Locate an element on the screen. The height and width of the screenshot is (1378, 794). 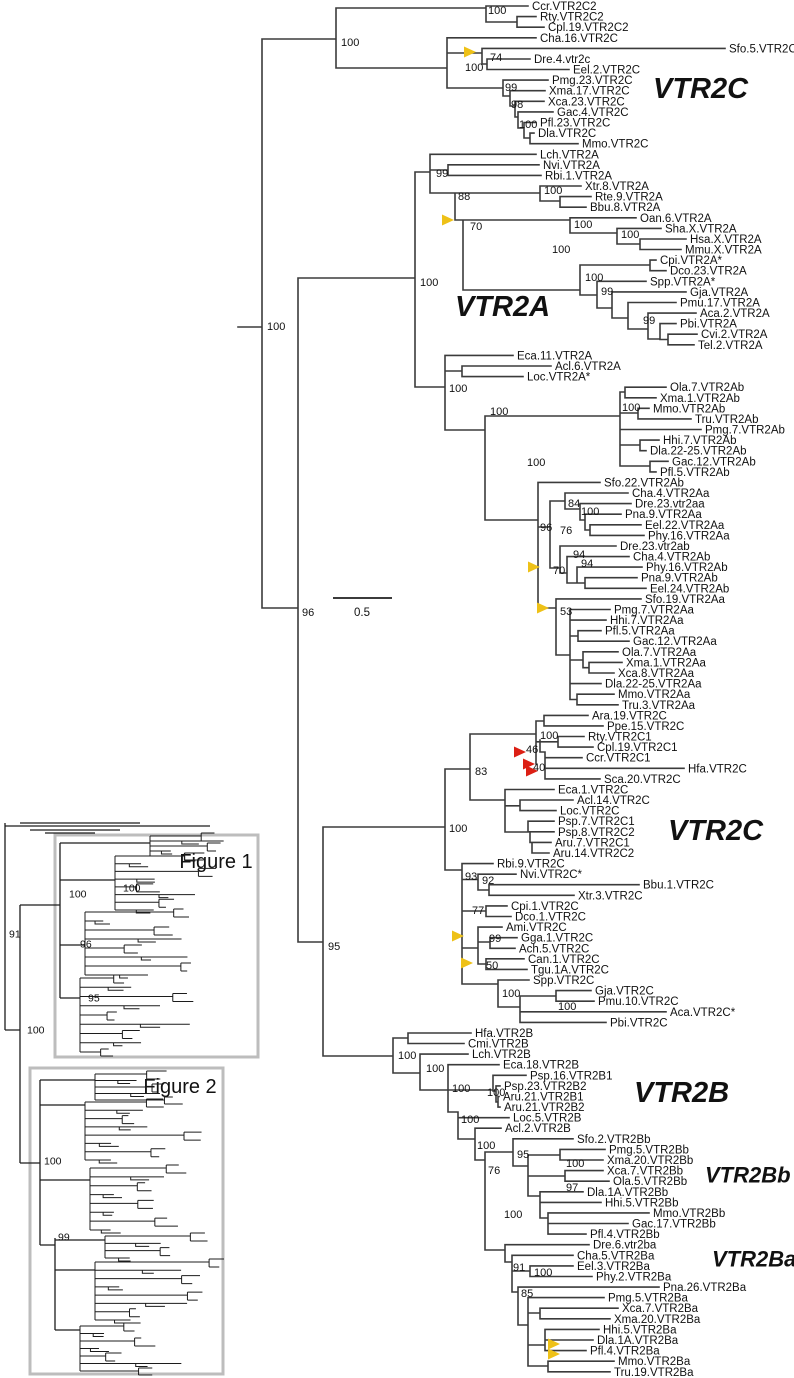
taxon-label: Mmo.VTR2Ba is located at coordinates (654, 1362).